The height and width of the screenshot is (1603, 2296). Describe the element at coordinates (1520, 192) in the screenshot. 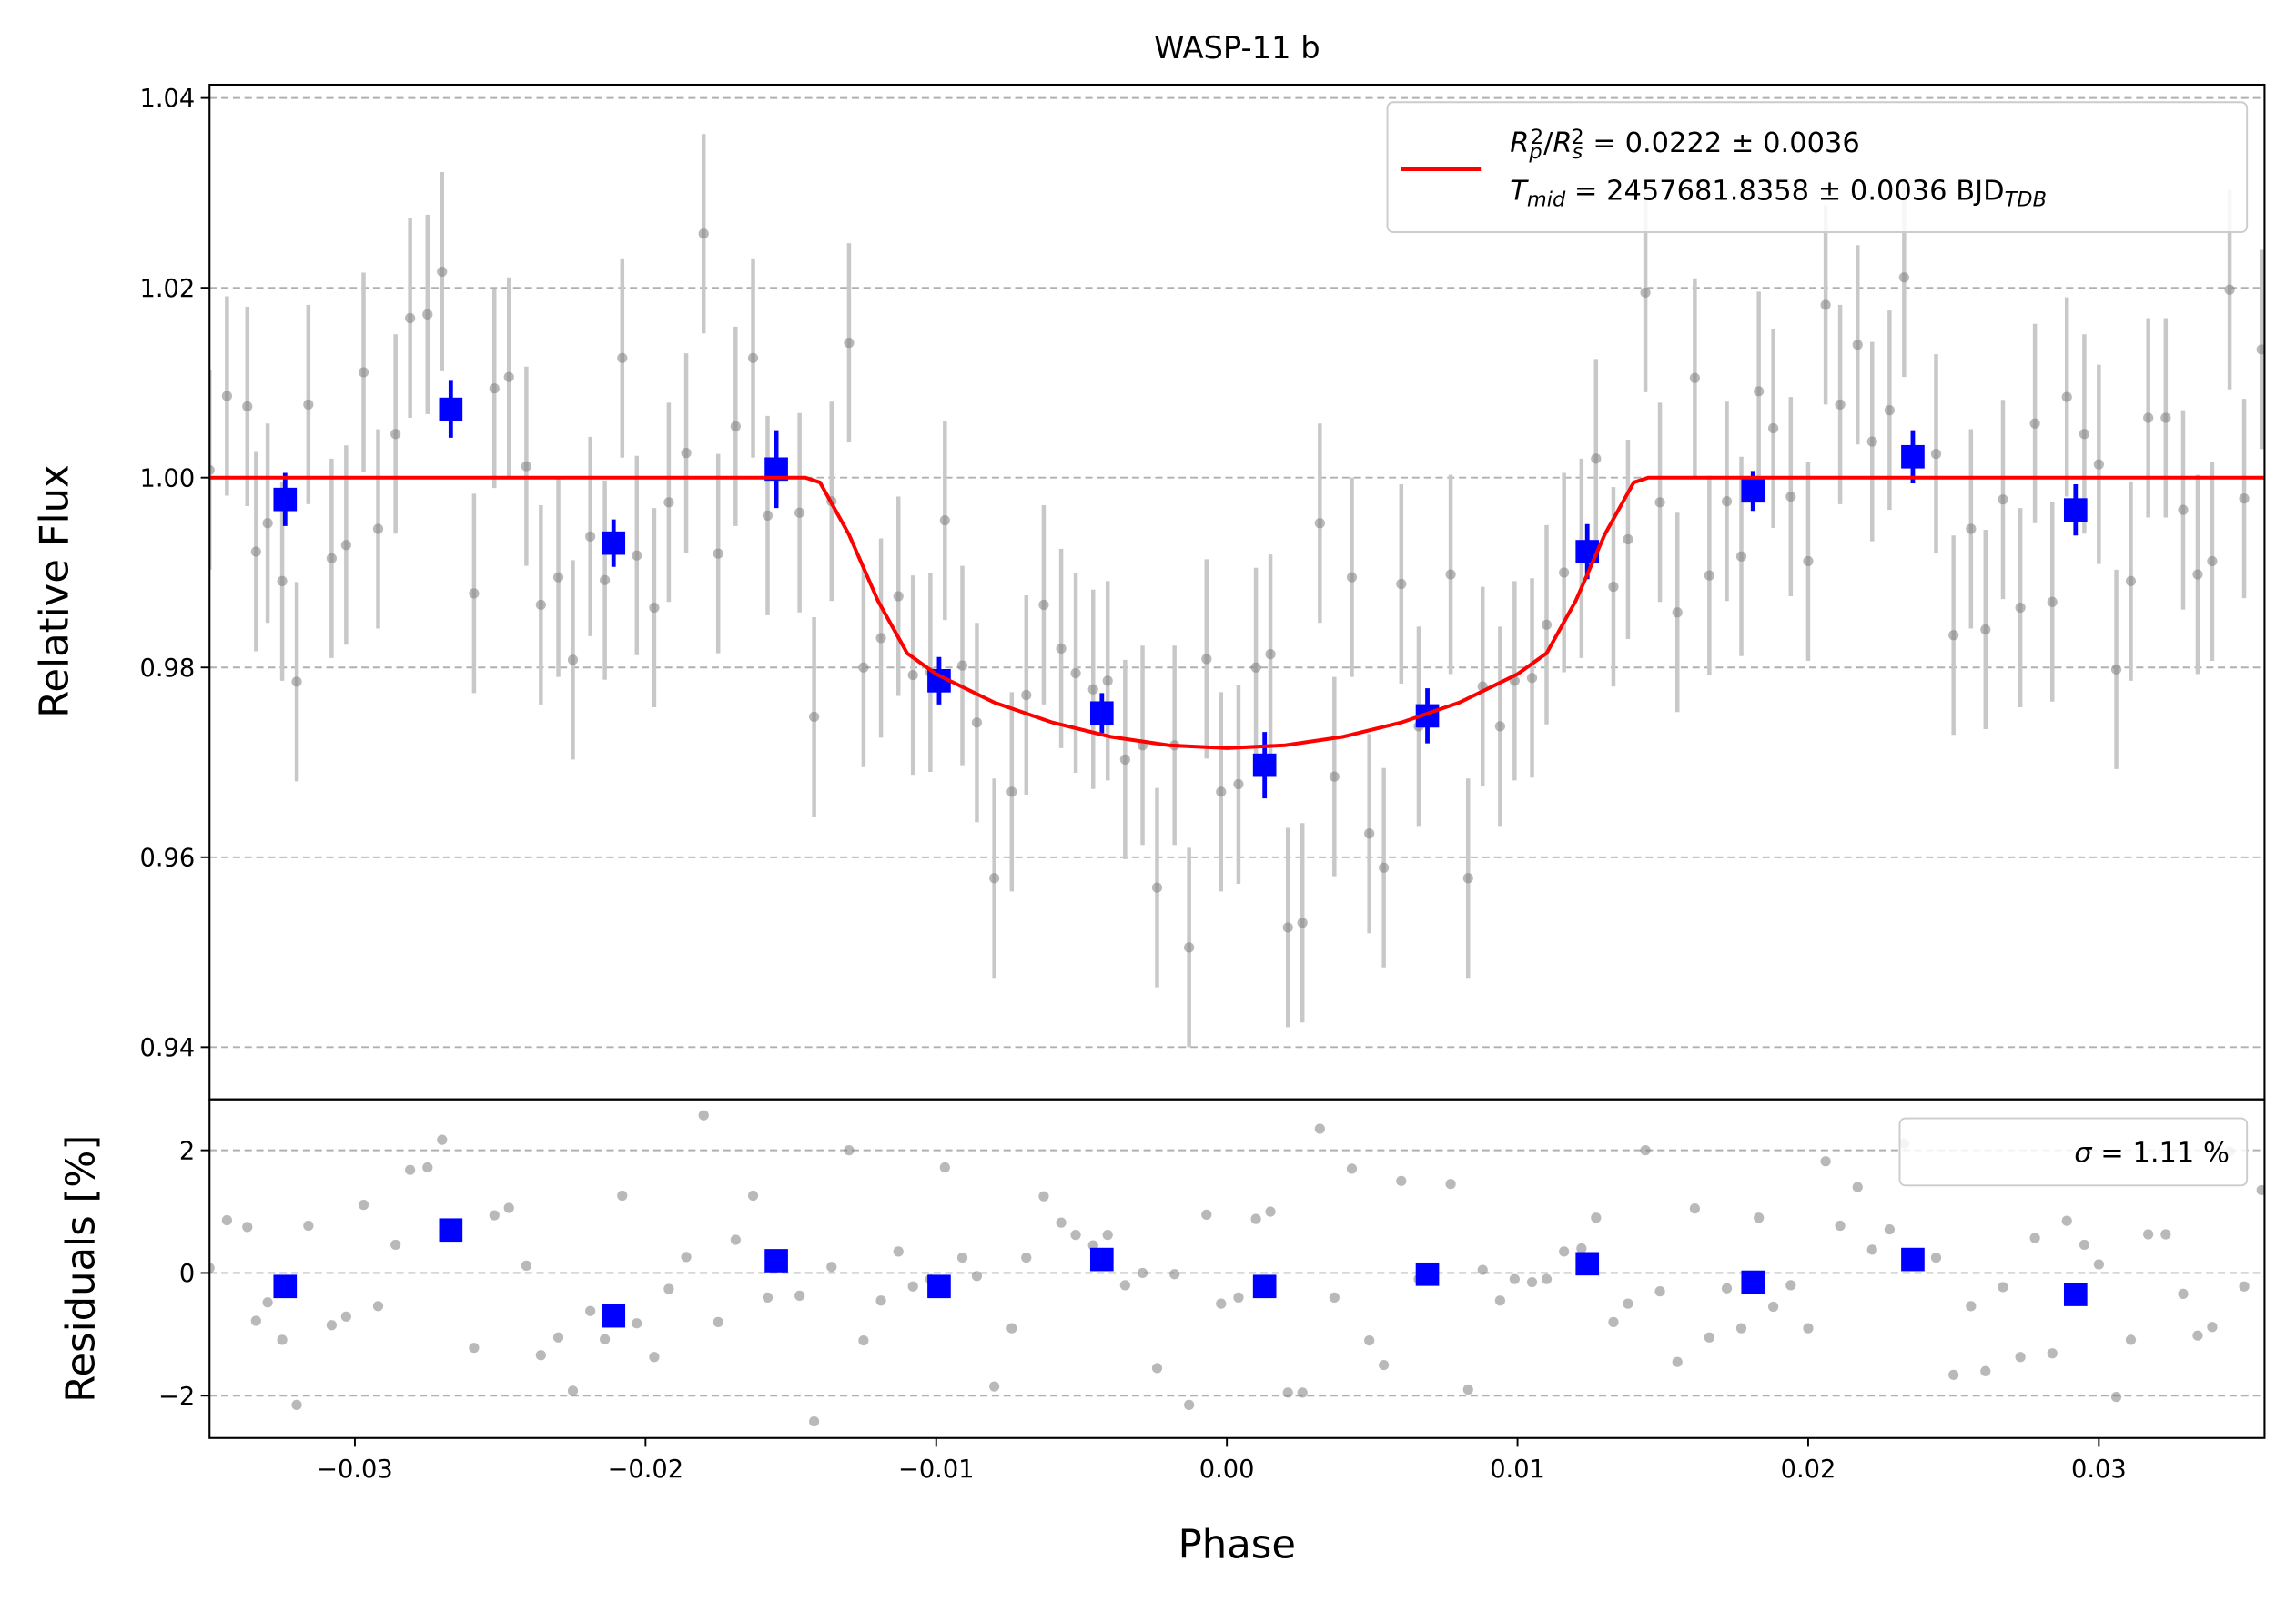

I see `legend-text-part: T` at that location.